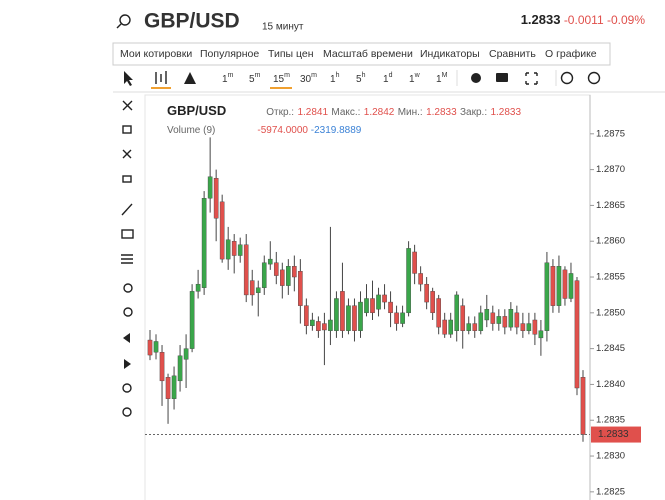 The image size is (665, 500). Describe the element at coordinates (610, 205) in the screenshot. I see `y-tick-label: 1.2865` at that location.